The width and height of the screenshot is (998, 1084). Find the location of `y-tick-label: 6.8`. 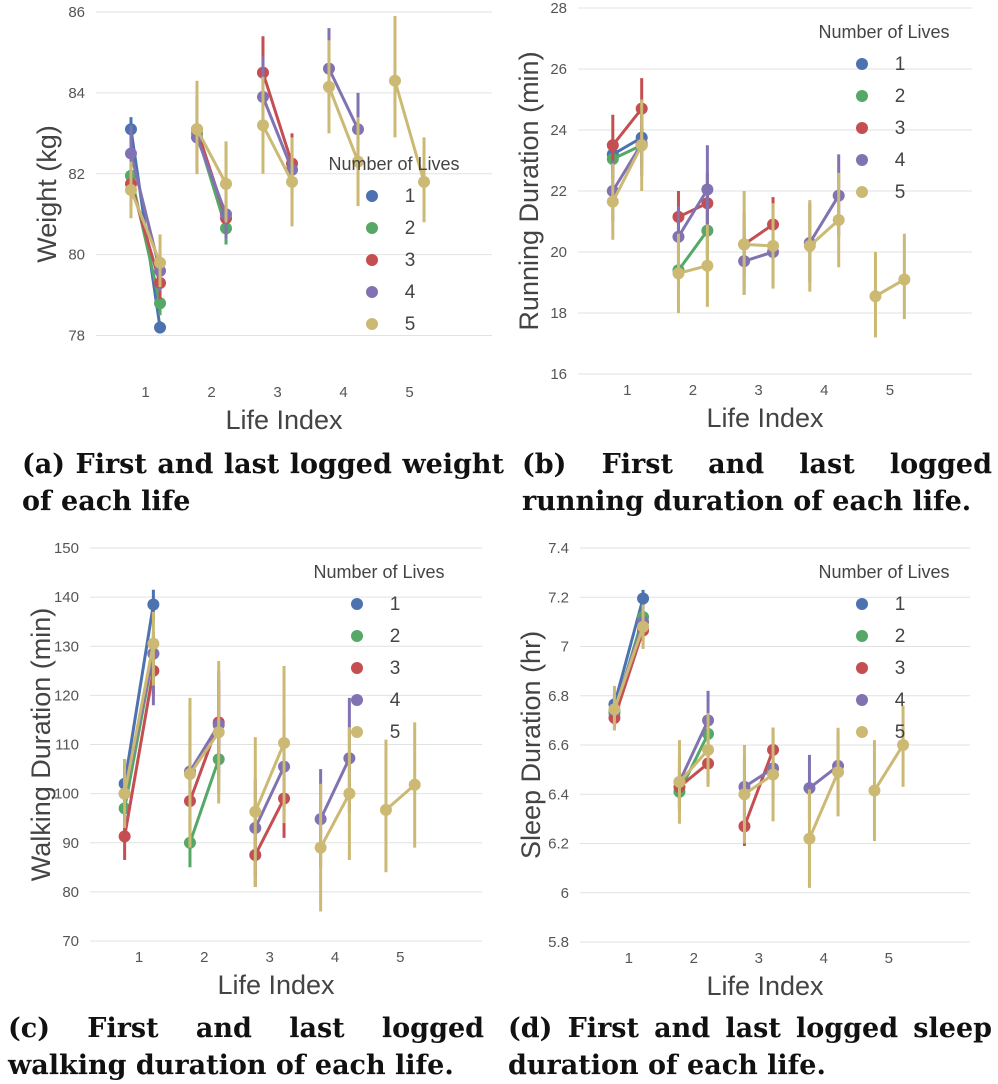

y-tick-label: 6.8 is located at coordinates (558, 696).